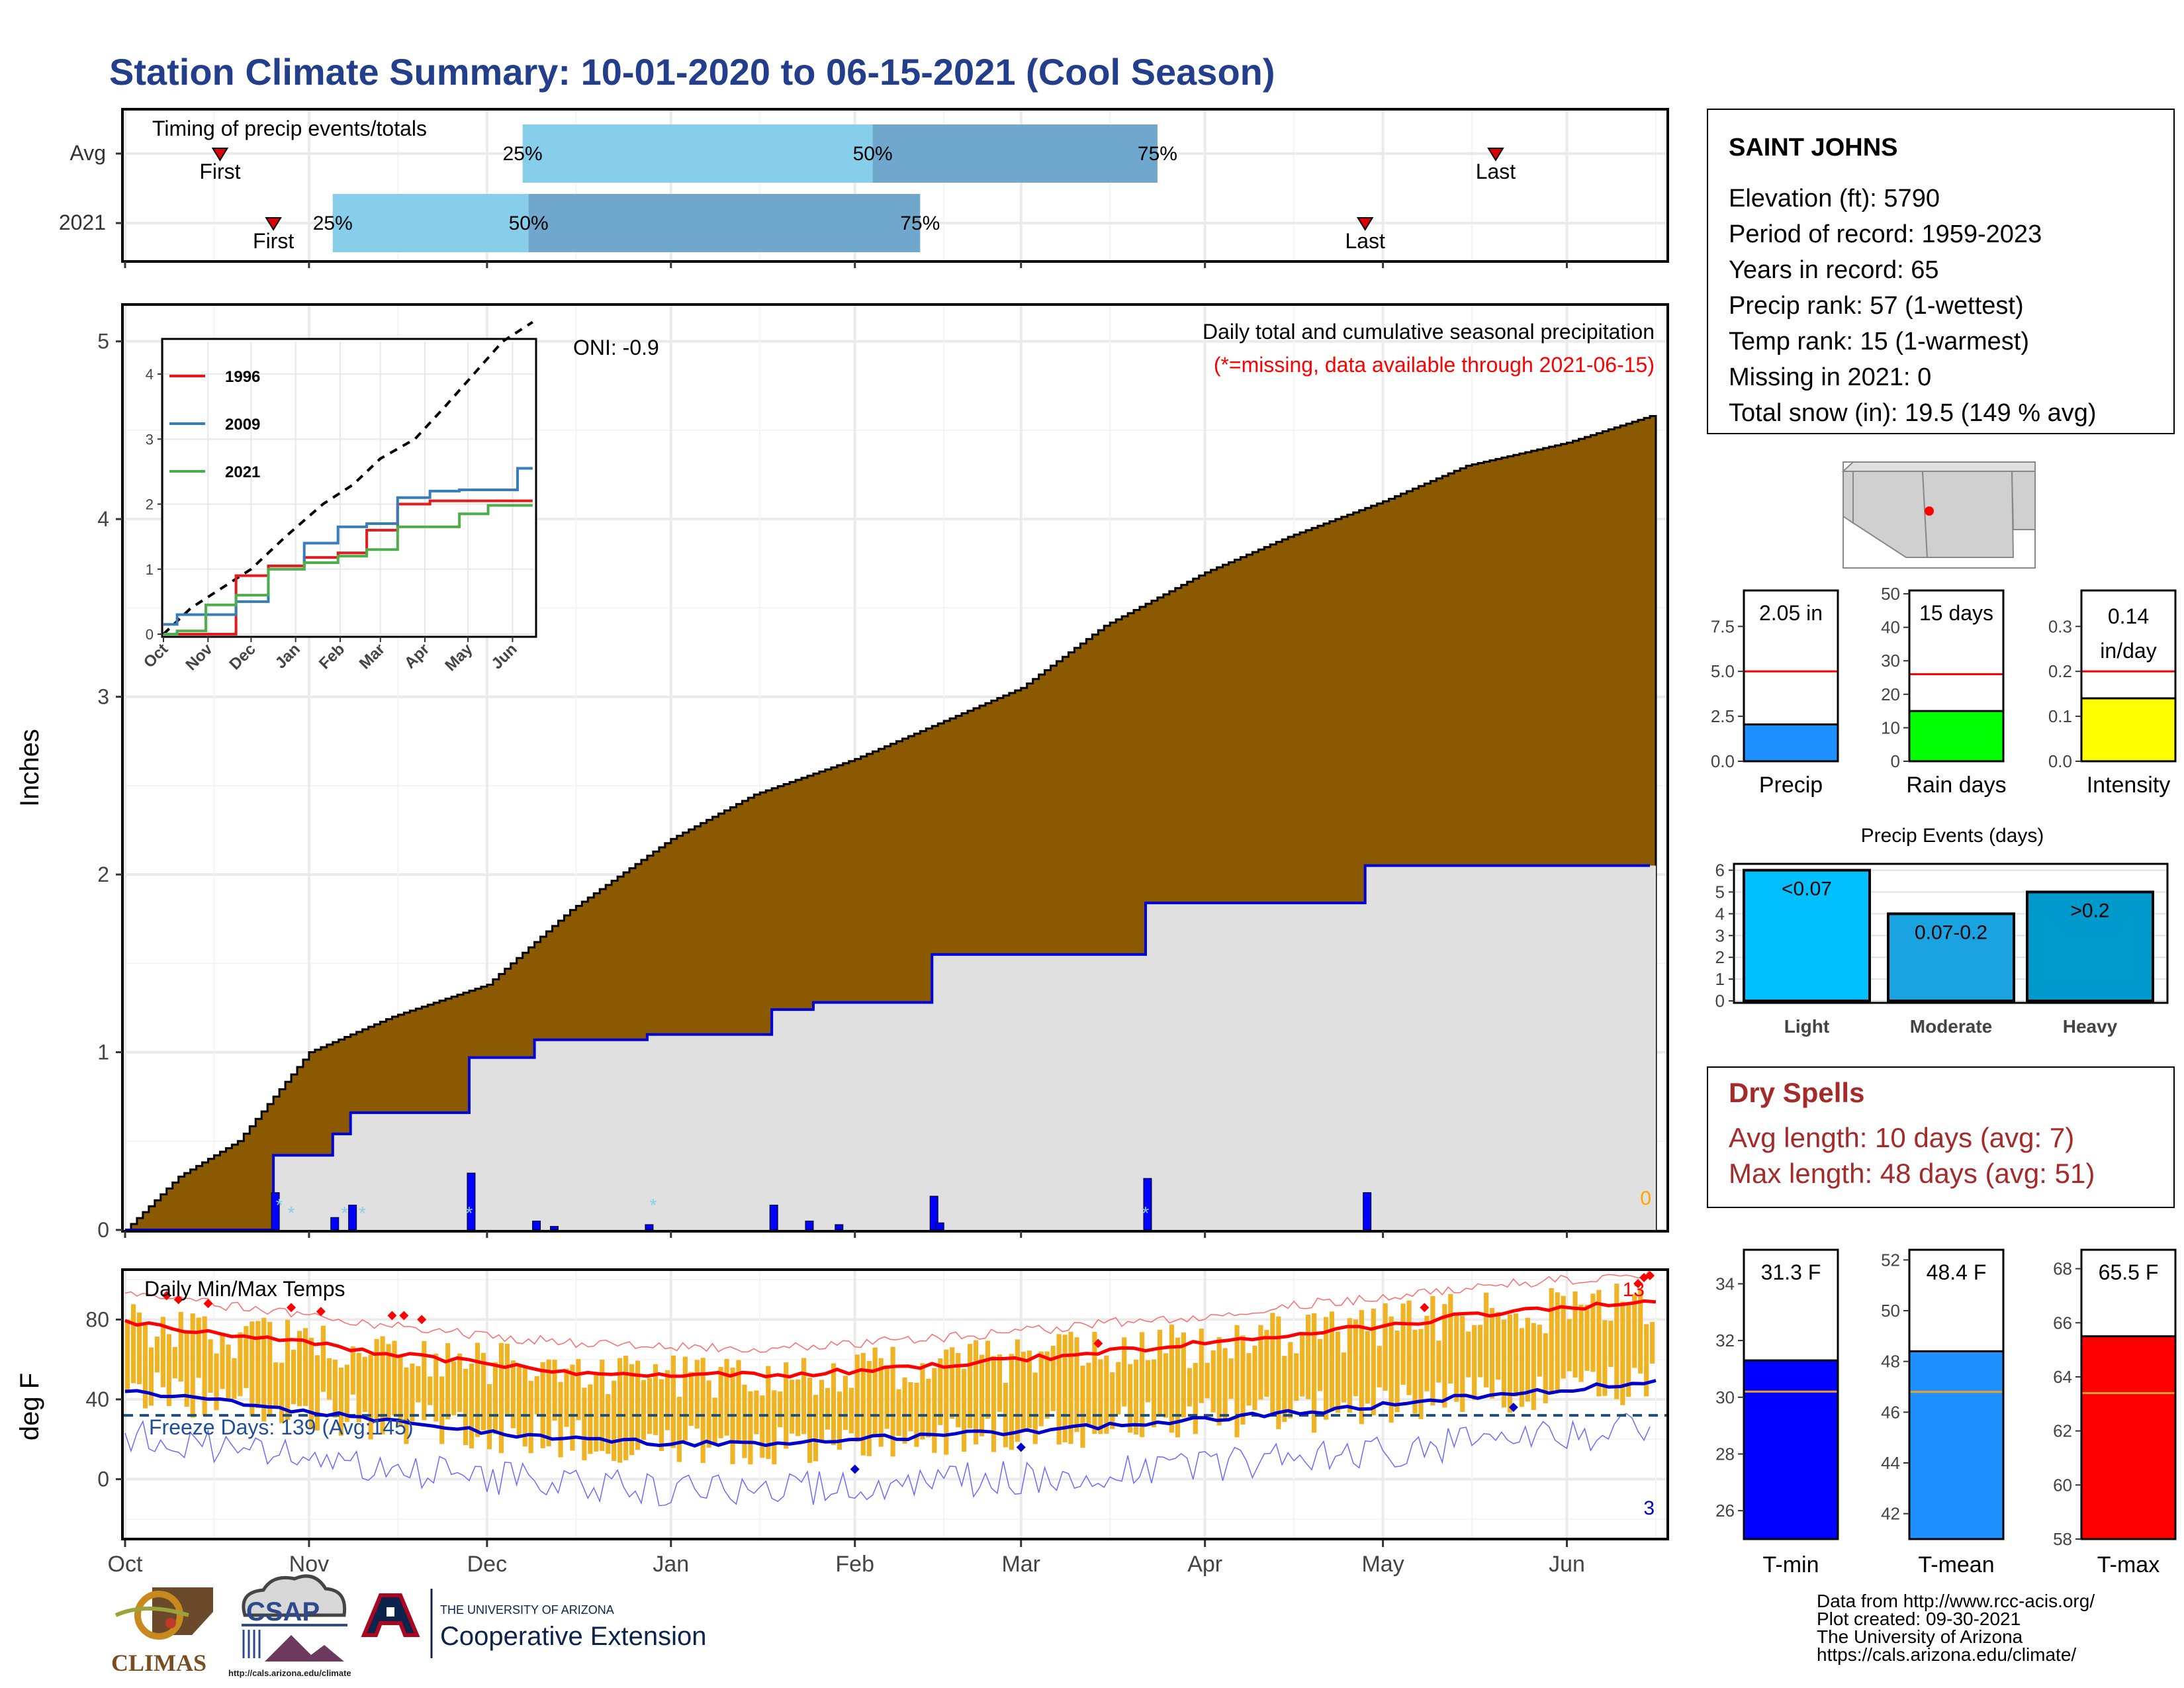 This screenshot has width=2184, height=1688. What do you see at coordinates (333, 223) in the screenshot?
I see `timing-label-25: 25%` at bounding box center [333, 223].